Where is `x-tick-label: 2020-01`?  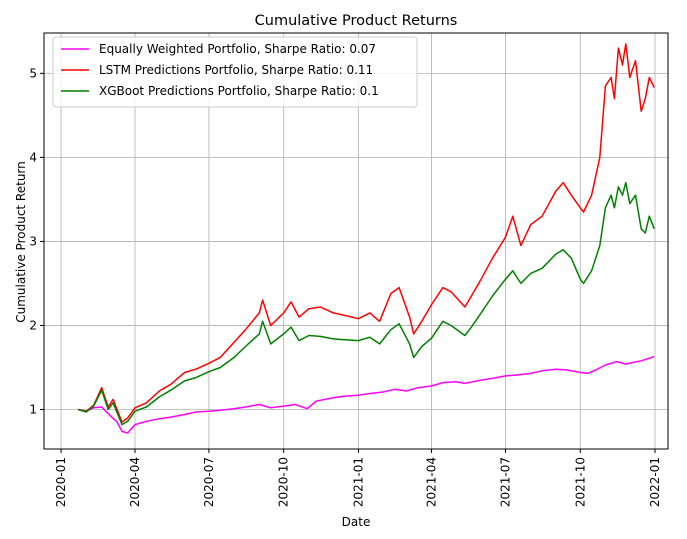
x-tick-label: 2020-01 is located at coordinates (61, 482).